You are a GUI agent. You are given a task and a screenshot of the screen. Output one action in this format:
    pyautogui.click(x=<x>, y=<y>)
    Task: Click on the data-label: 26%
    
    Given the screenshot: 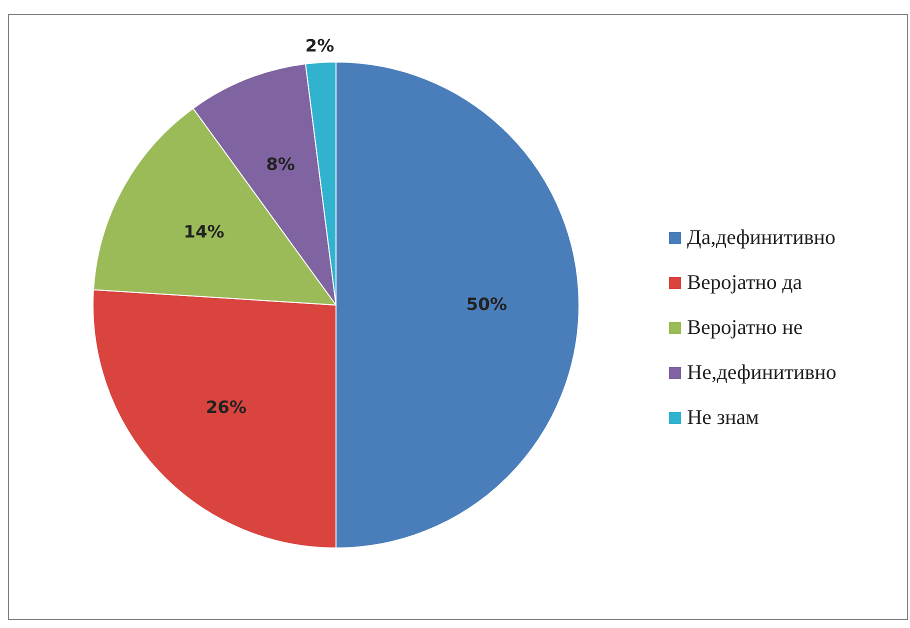 What is the action you would take?
    pyautogui.click(x=226, y=408)
    